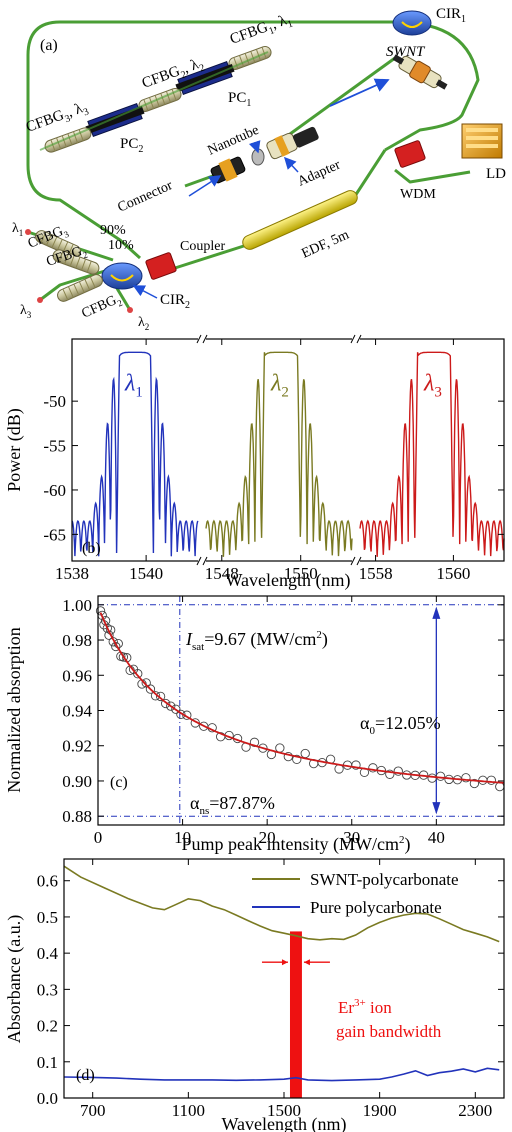  Describe the element at coordinates (145, 292) in the screenshot. I see `cir2-pointer-arrow` at that location.